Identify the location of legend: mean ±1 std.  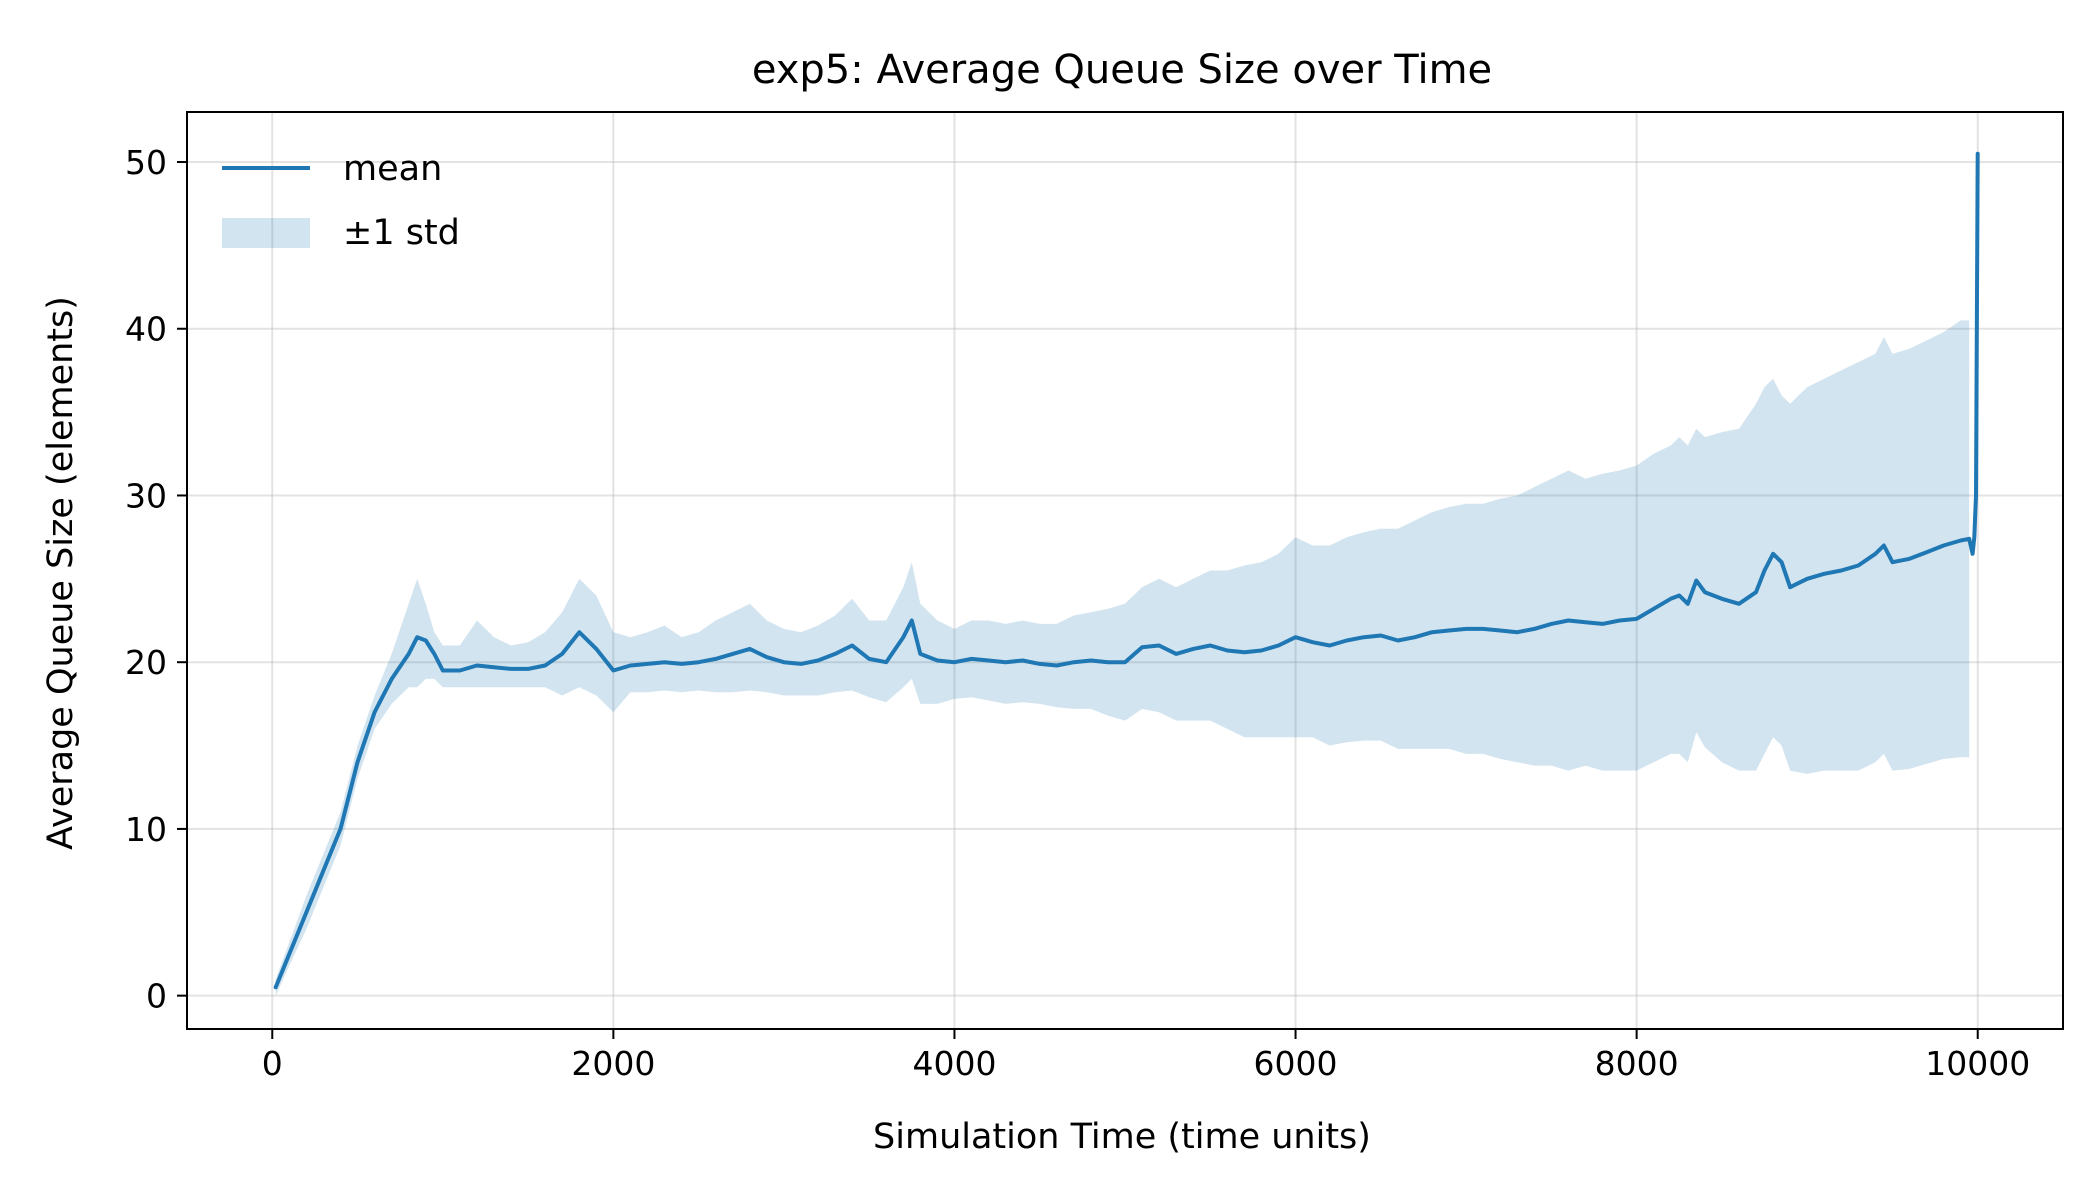
(341, 201).